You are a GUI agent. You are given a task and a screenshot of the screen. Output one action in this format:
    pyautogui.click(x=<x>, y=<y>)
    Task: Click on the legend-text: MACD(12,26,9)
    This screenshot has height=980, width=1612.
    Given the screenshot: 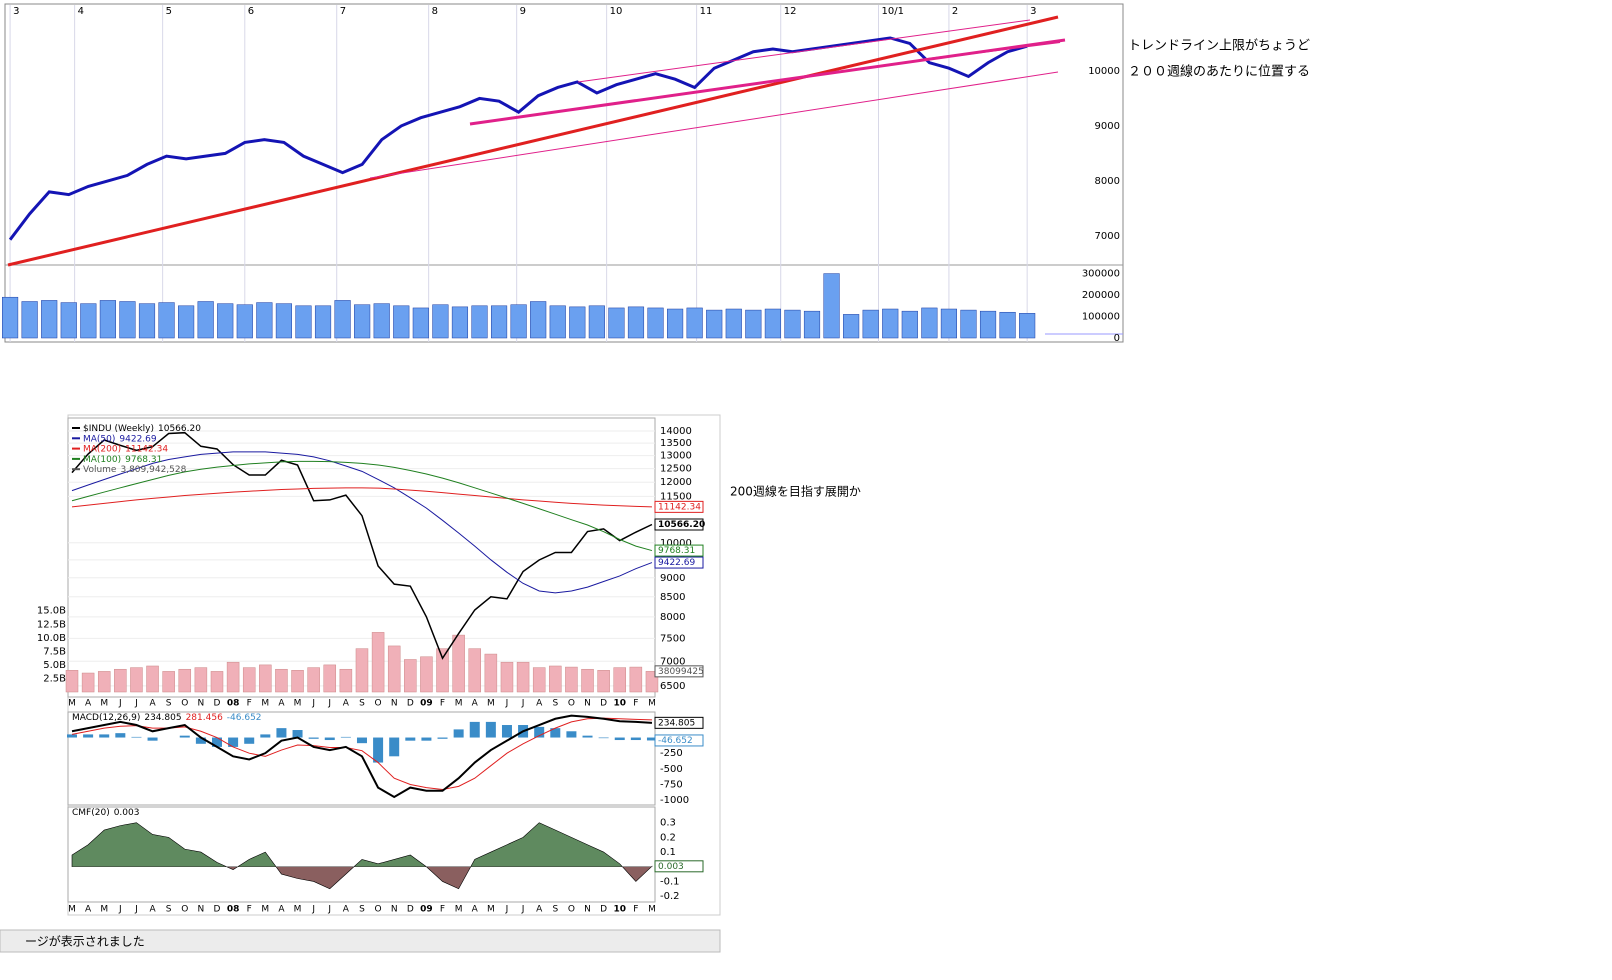 What is the action you would take?
    pyautogui.click(x=106, y=718)
    